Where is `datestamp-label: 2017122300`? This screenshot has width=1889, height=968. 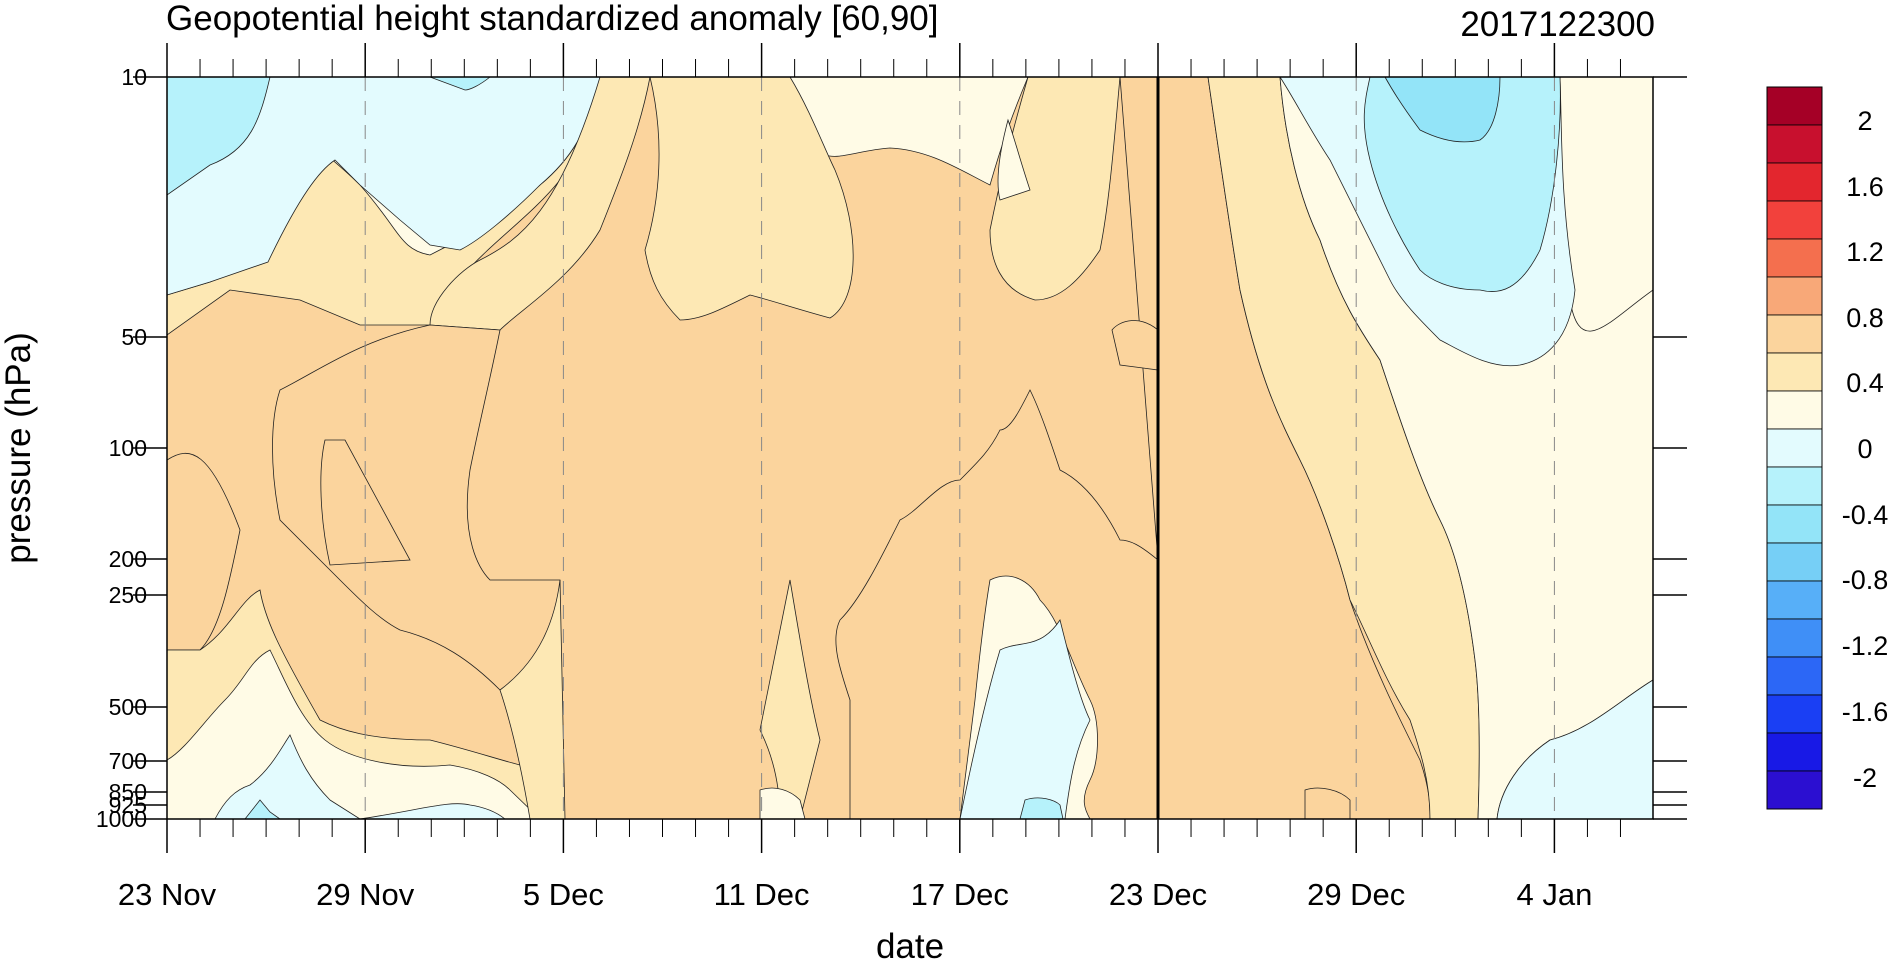 datestamp-label: 2017122300 is located at coordinates (1557, 24).